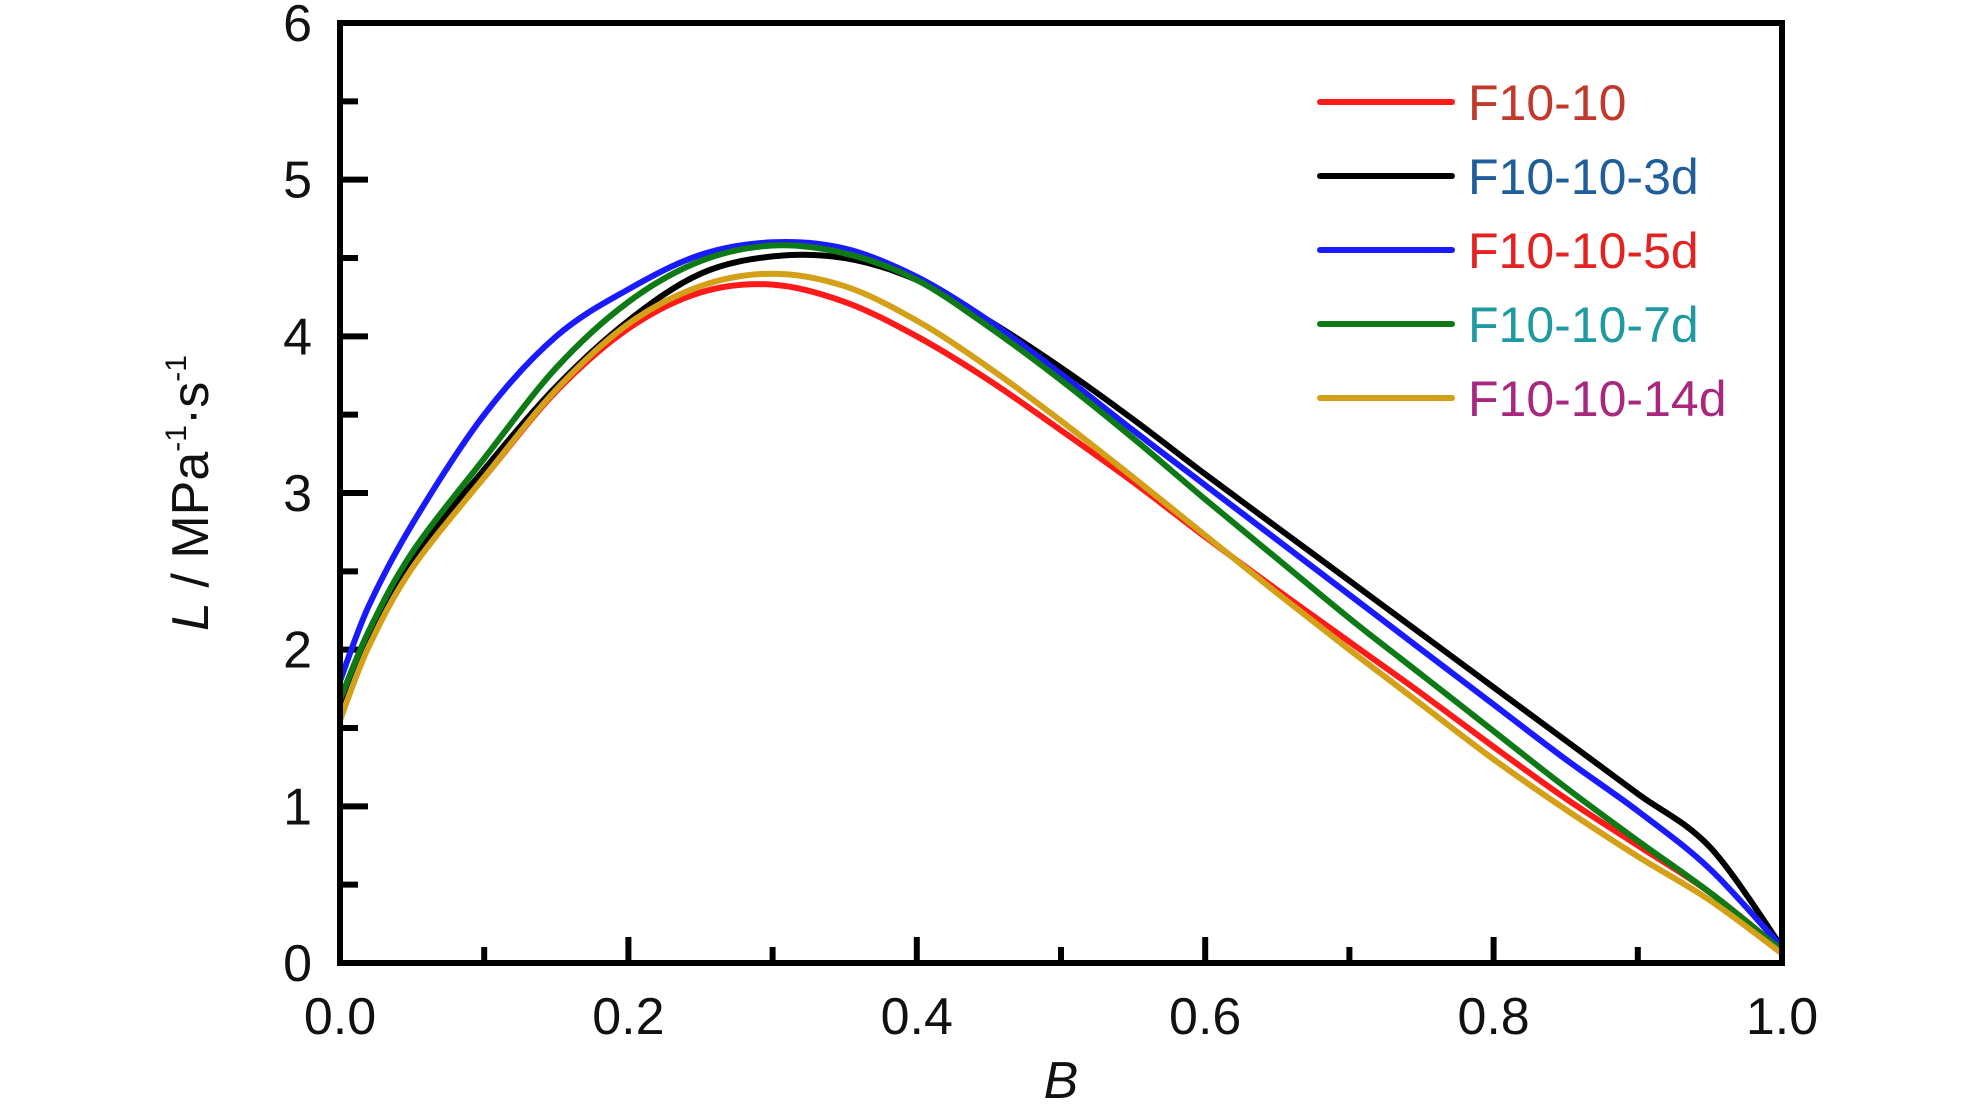  What do you see at coordinates (297, 807) in the screenshot?
I see `y-tick-label: 1` at bounding box center [297, 807].